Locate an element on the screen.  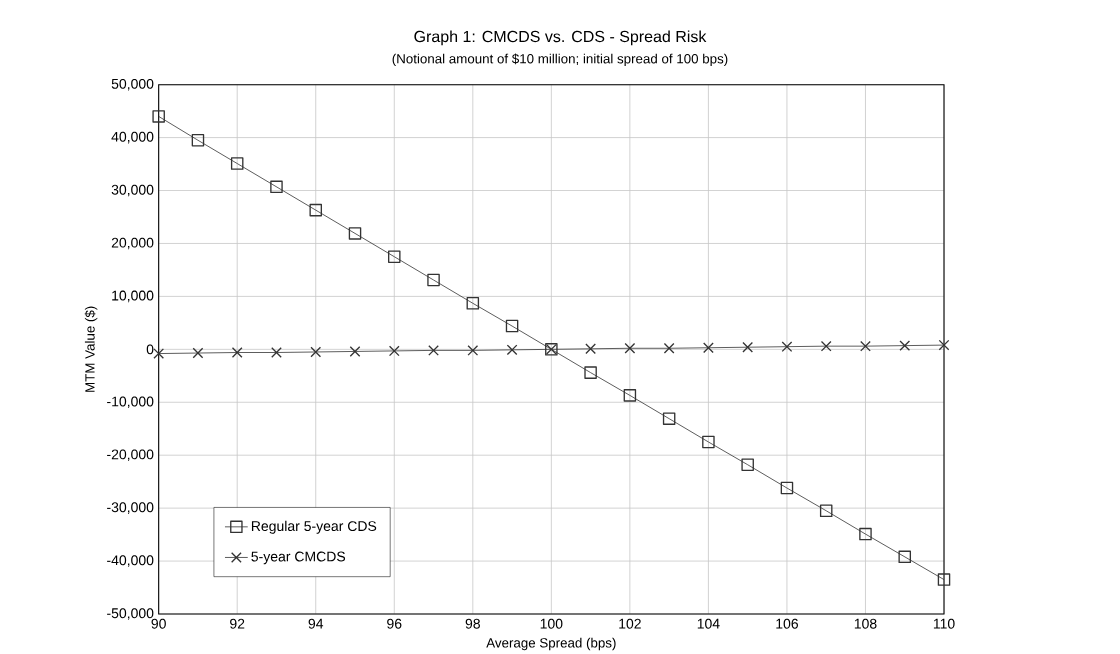
y-tick-label: 10,000 is located at coordinates (133, 296).